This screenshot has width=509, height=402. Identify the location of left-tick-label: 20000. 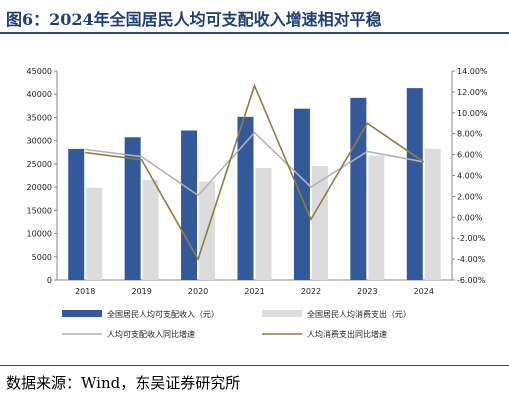
(39, 187).